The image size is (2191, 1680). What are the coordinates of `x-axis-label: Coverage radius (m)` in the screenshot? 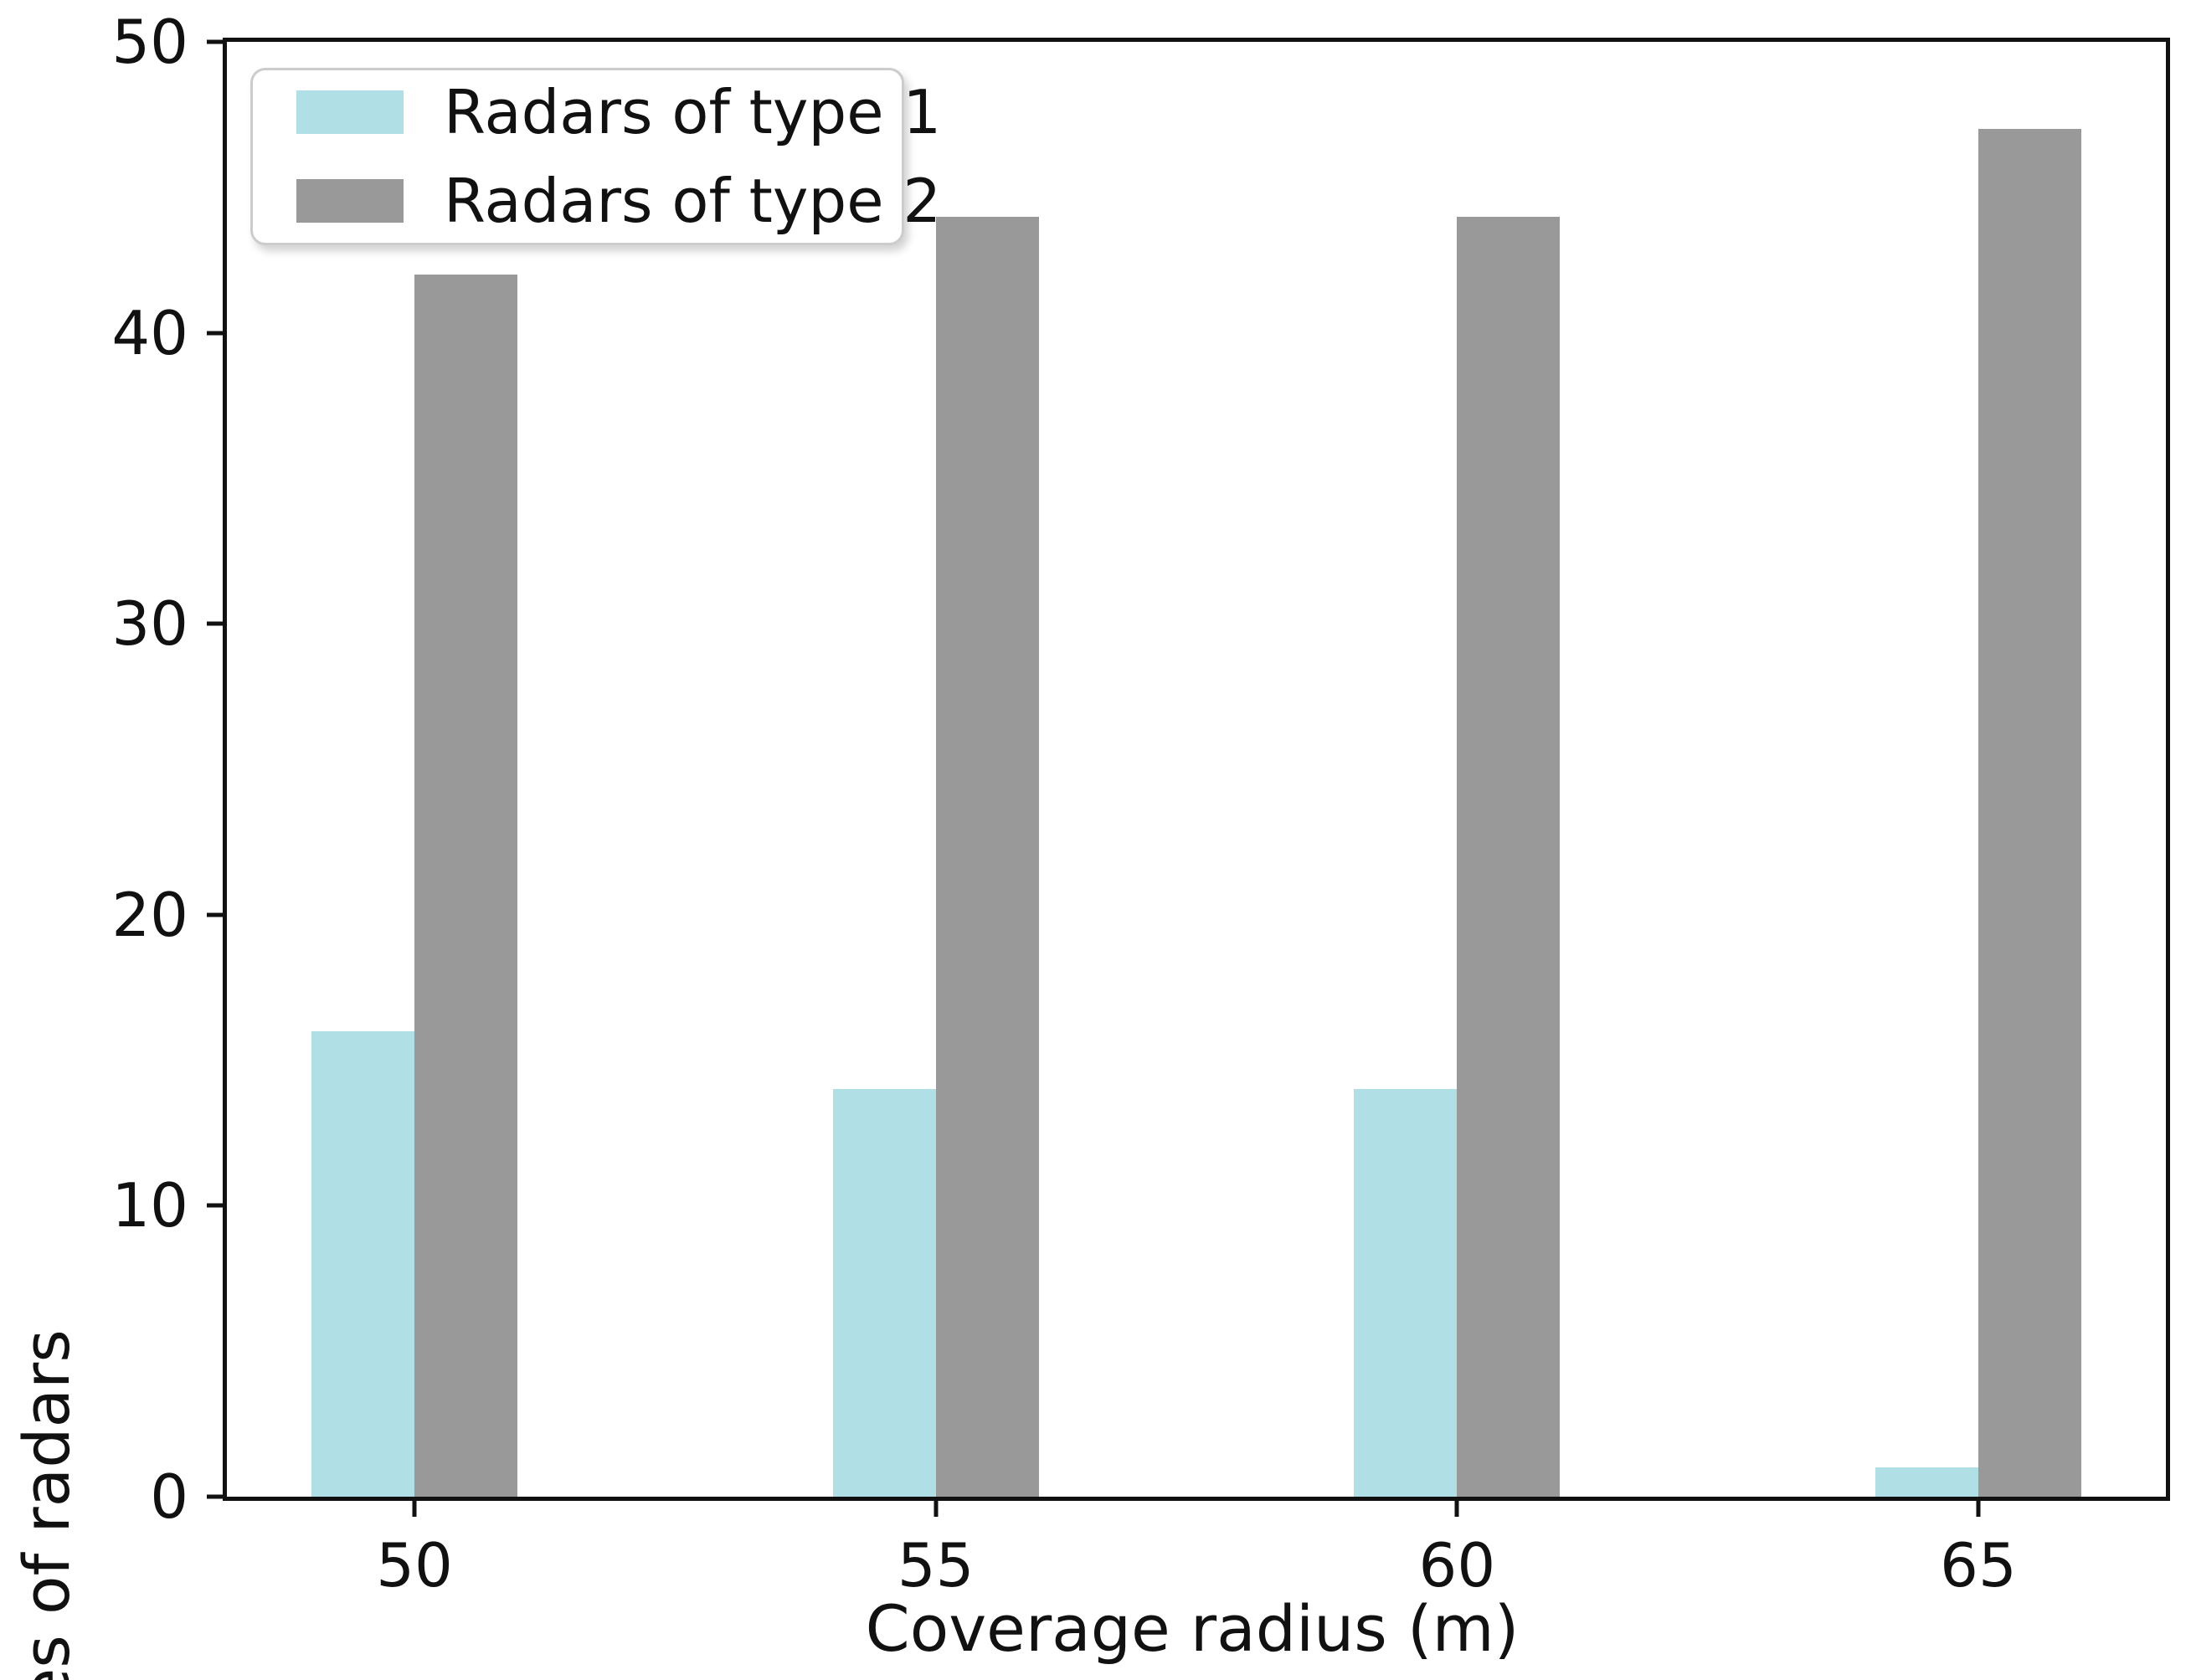 It's located at (1192, 1628).